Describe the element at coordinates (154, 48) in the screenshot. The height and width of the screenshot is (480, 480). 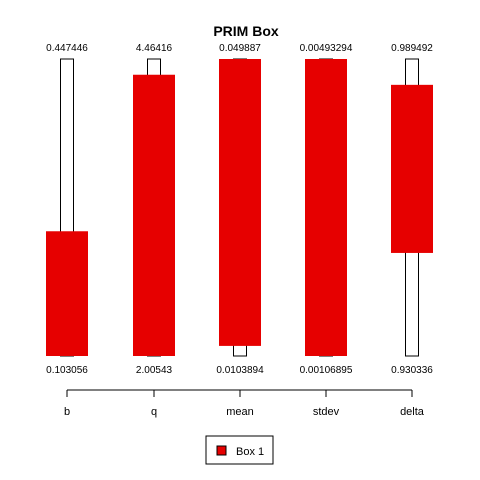
I see `upper-label-q: 4.46416` at that location.